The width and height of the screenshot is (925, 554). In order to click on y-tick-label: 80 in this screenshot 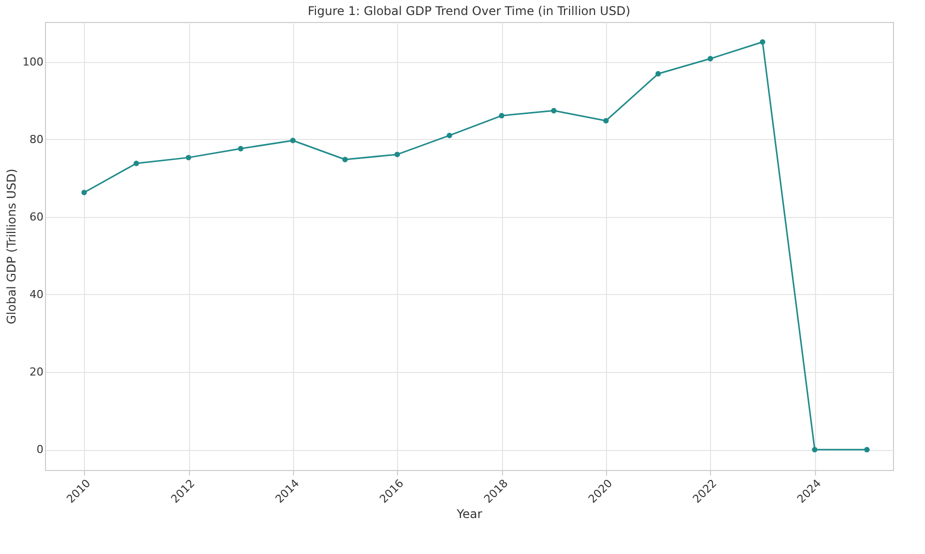, I will do `click(37, 139)`.